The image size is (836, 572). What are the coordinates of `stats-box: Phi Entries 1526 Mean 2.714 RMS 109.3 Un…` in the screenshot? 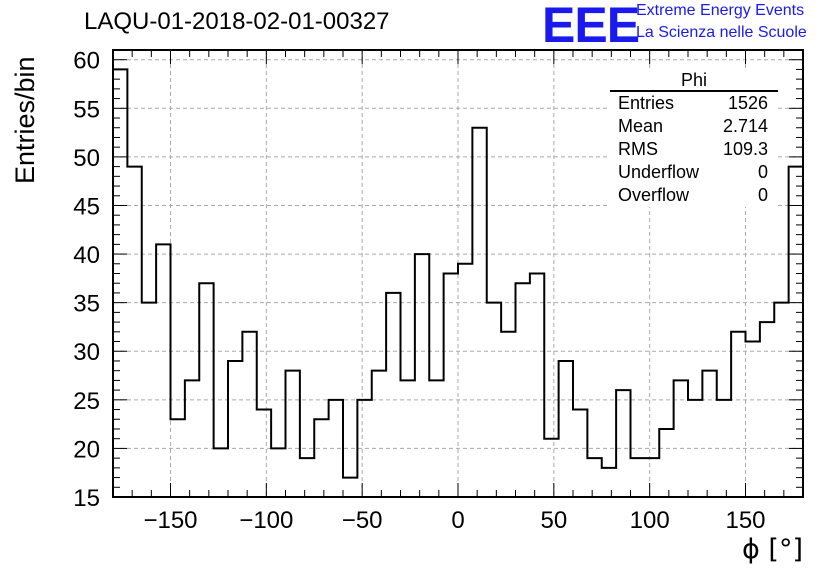 It's located at (694, 138).